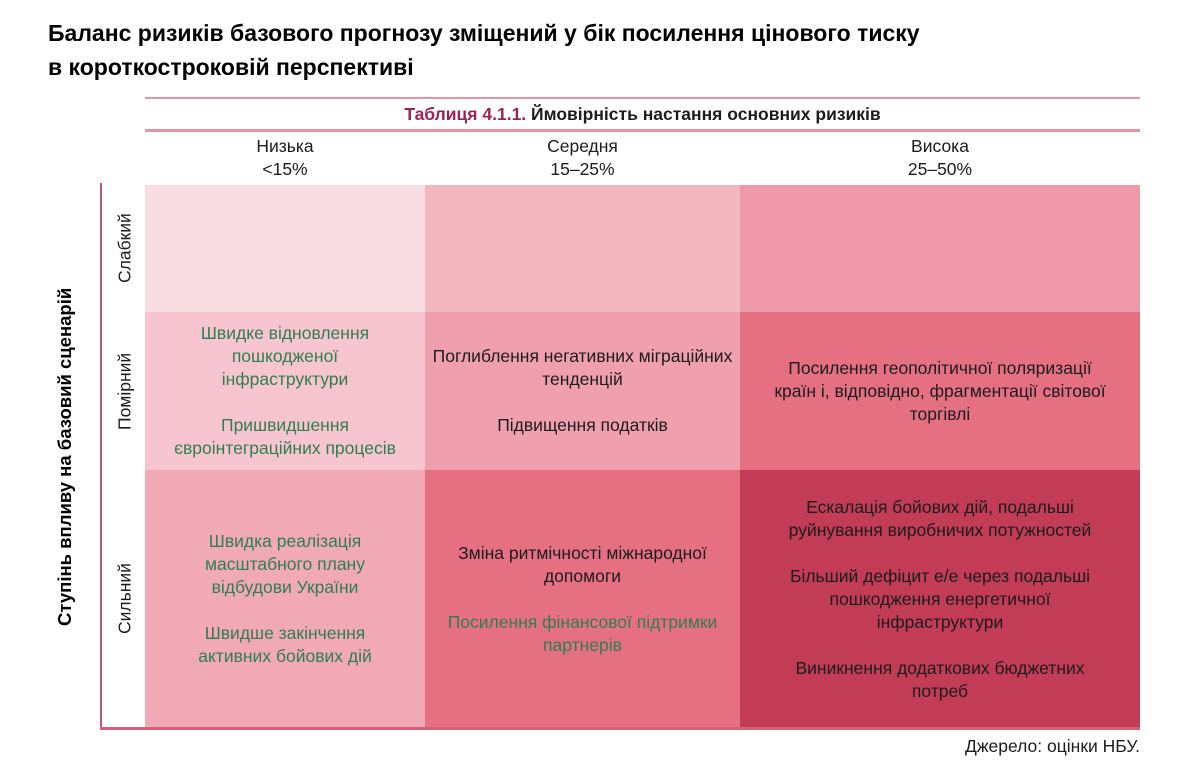  I want to click on risk-item: Зміна ритмічності міжнародної допомоги, so click(582, 564).